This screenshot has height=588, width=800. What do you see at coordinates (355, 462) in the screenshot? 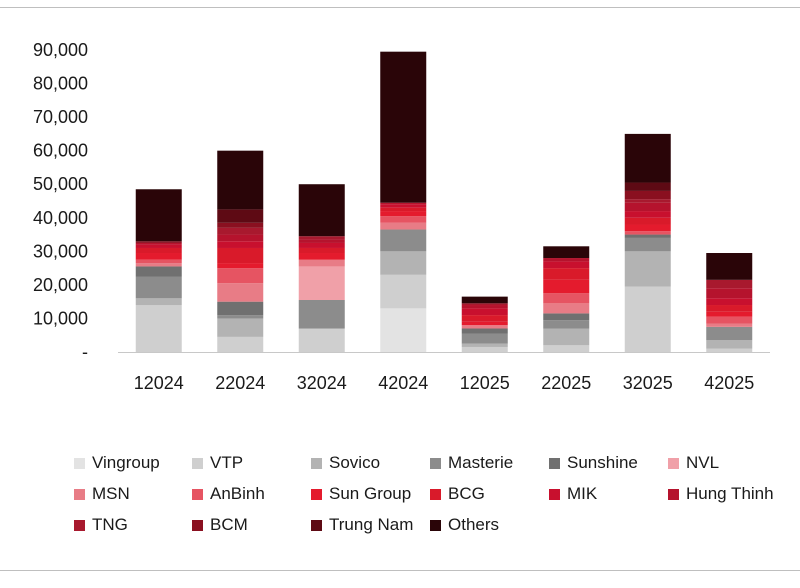
I see `legend-label: Sovico` at bounding box center [355, 462].